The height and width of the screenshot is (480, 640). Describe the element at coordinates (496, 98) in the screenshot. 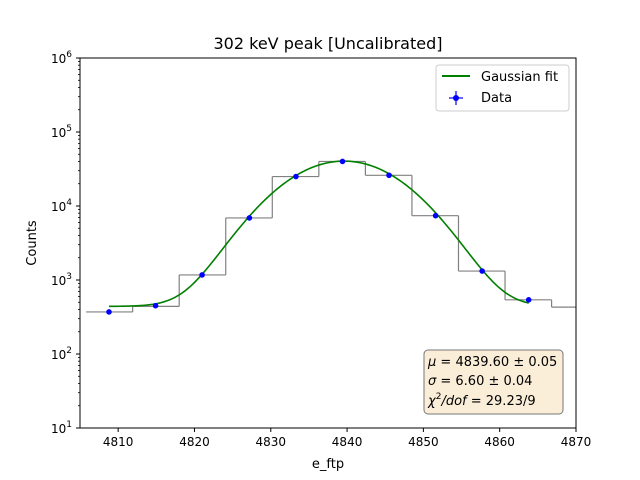

I see `legend-data-label: Data` at that location.